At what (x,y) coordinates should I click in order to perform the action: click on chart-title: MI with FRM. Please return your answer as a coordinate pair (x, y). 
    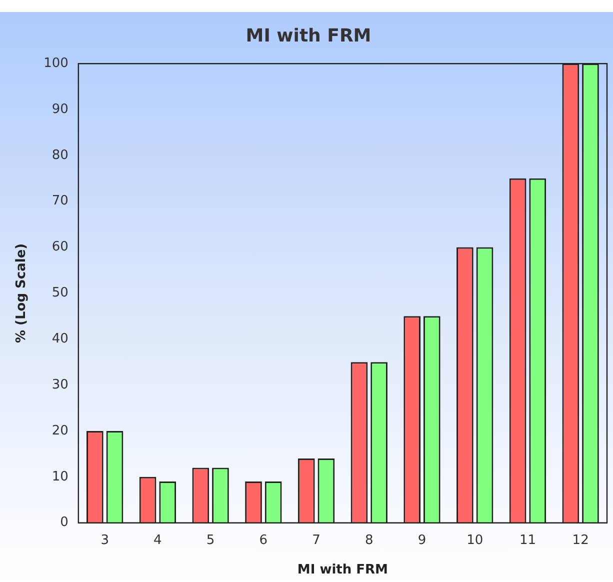
    Looking at the image, I should click on (309, 35).